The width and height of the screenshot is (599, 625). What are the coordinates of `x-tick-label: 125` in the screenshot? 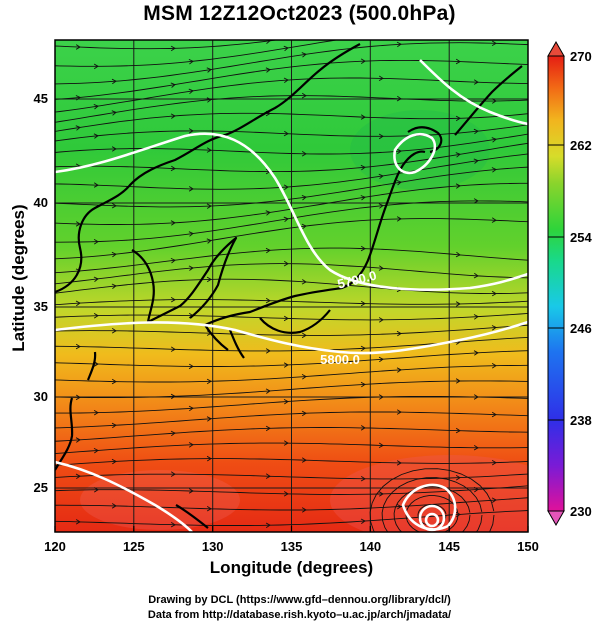 It's located at (134, 546).